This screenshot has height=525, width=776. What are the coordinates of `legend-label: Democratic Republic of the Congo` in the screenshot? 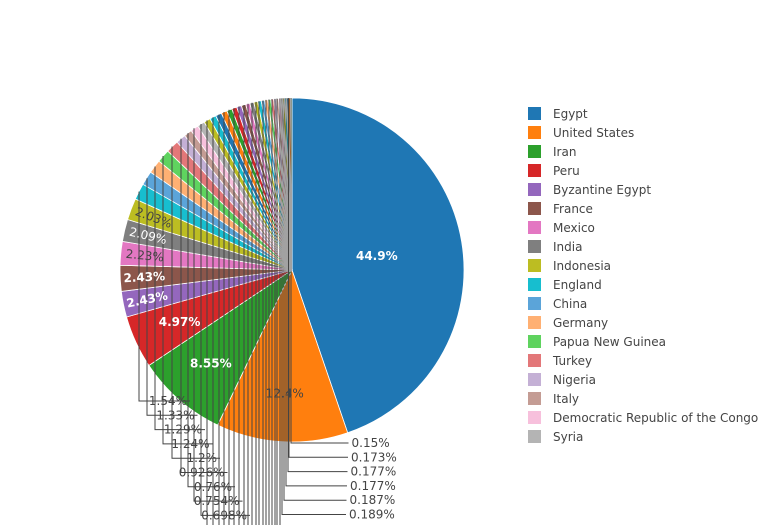 It's located at (656, 417).